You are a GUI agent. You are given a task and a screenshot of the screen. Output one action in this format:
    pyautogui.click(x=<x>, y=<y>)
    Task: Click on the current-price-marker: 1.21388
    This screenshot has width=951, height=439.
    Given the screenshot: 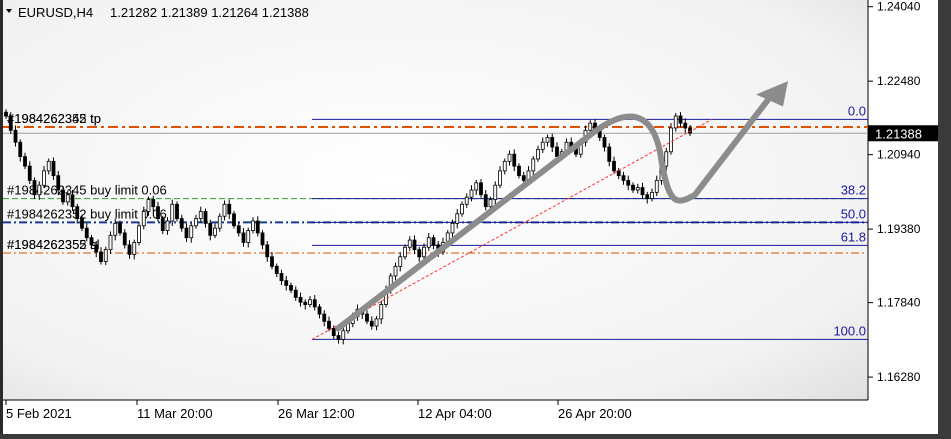 What is the action you would take?
    pyautogui.click(x=903, y=133)
    